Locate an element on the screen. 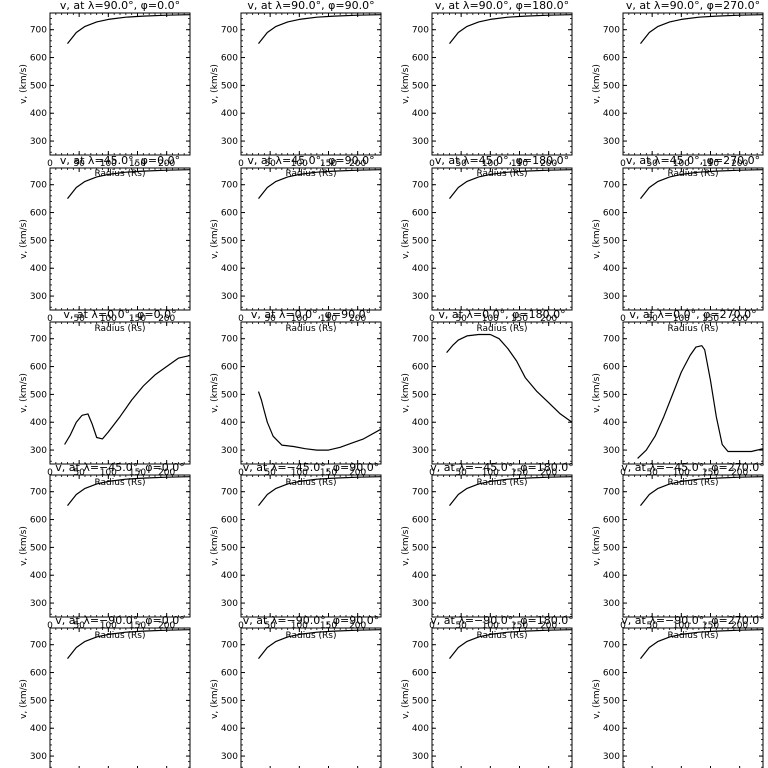 Image resolution: width=768 pixels, height=768 pixels. chart-title: v, at λ=−90.0°, φ=90.0° is located at coordinates (311, 620).